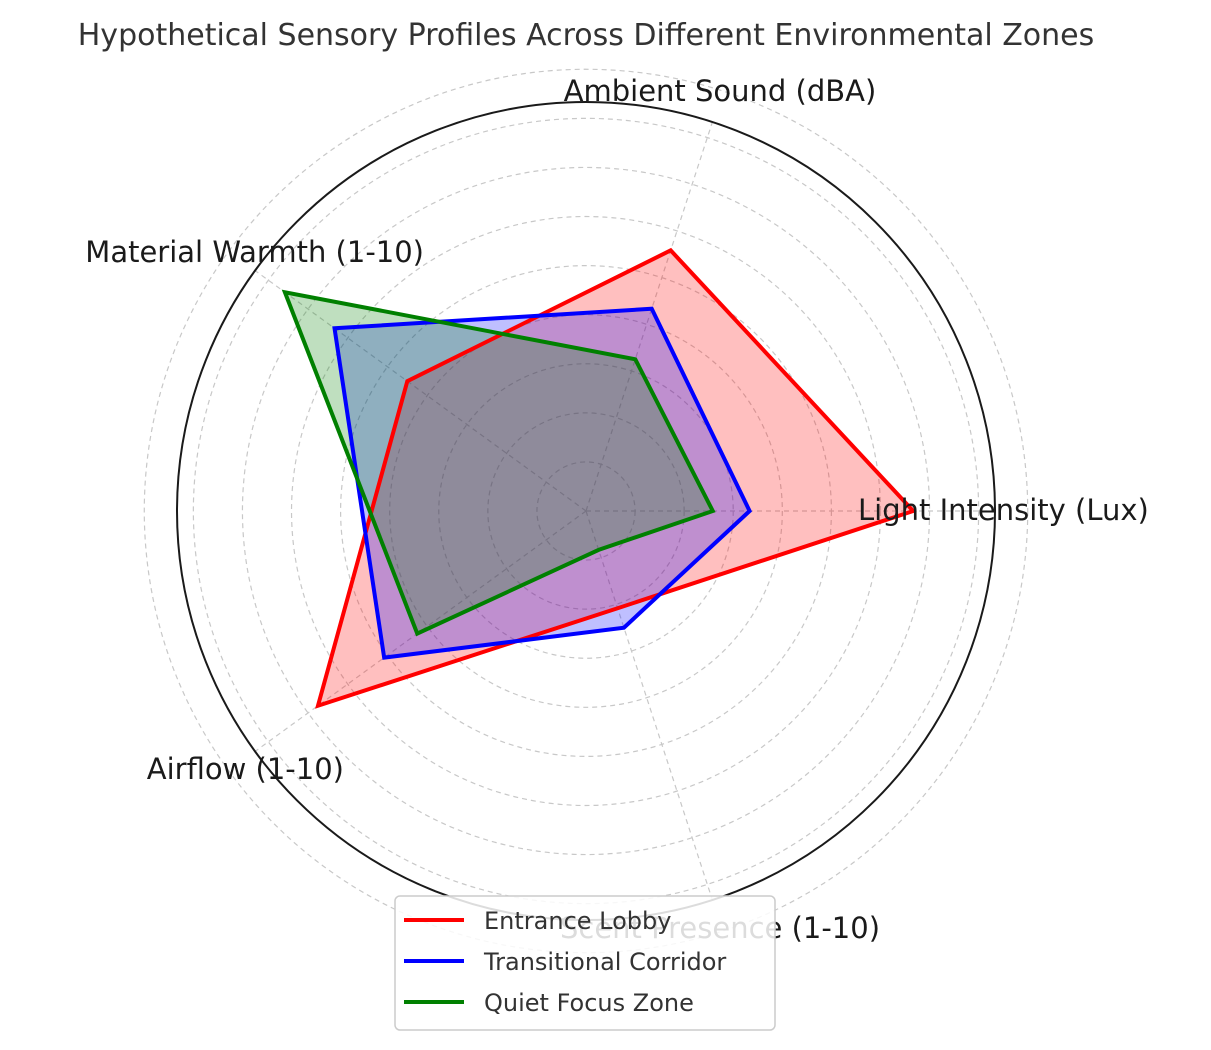 The image size is (1211, 1050). I want to click on legend-label: Entrance Lobby, so click(577, 921).